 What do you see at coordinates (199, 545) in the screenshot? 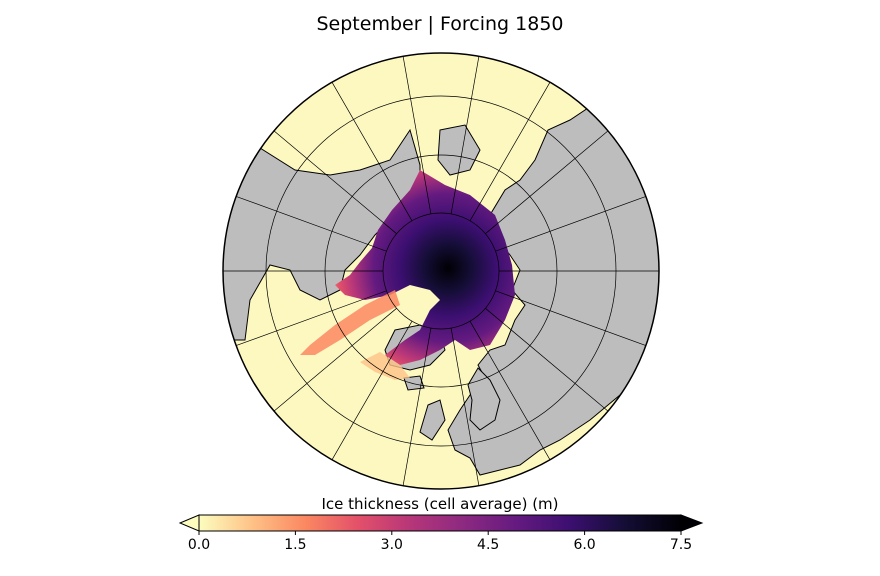
I see `colorbar-tick-label: 0.0` at bounding box center [199, 545].